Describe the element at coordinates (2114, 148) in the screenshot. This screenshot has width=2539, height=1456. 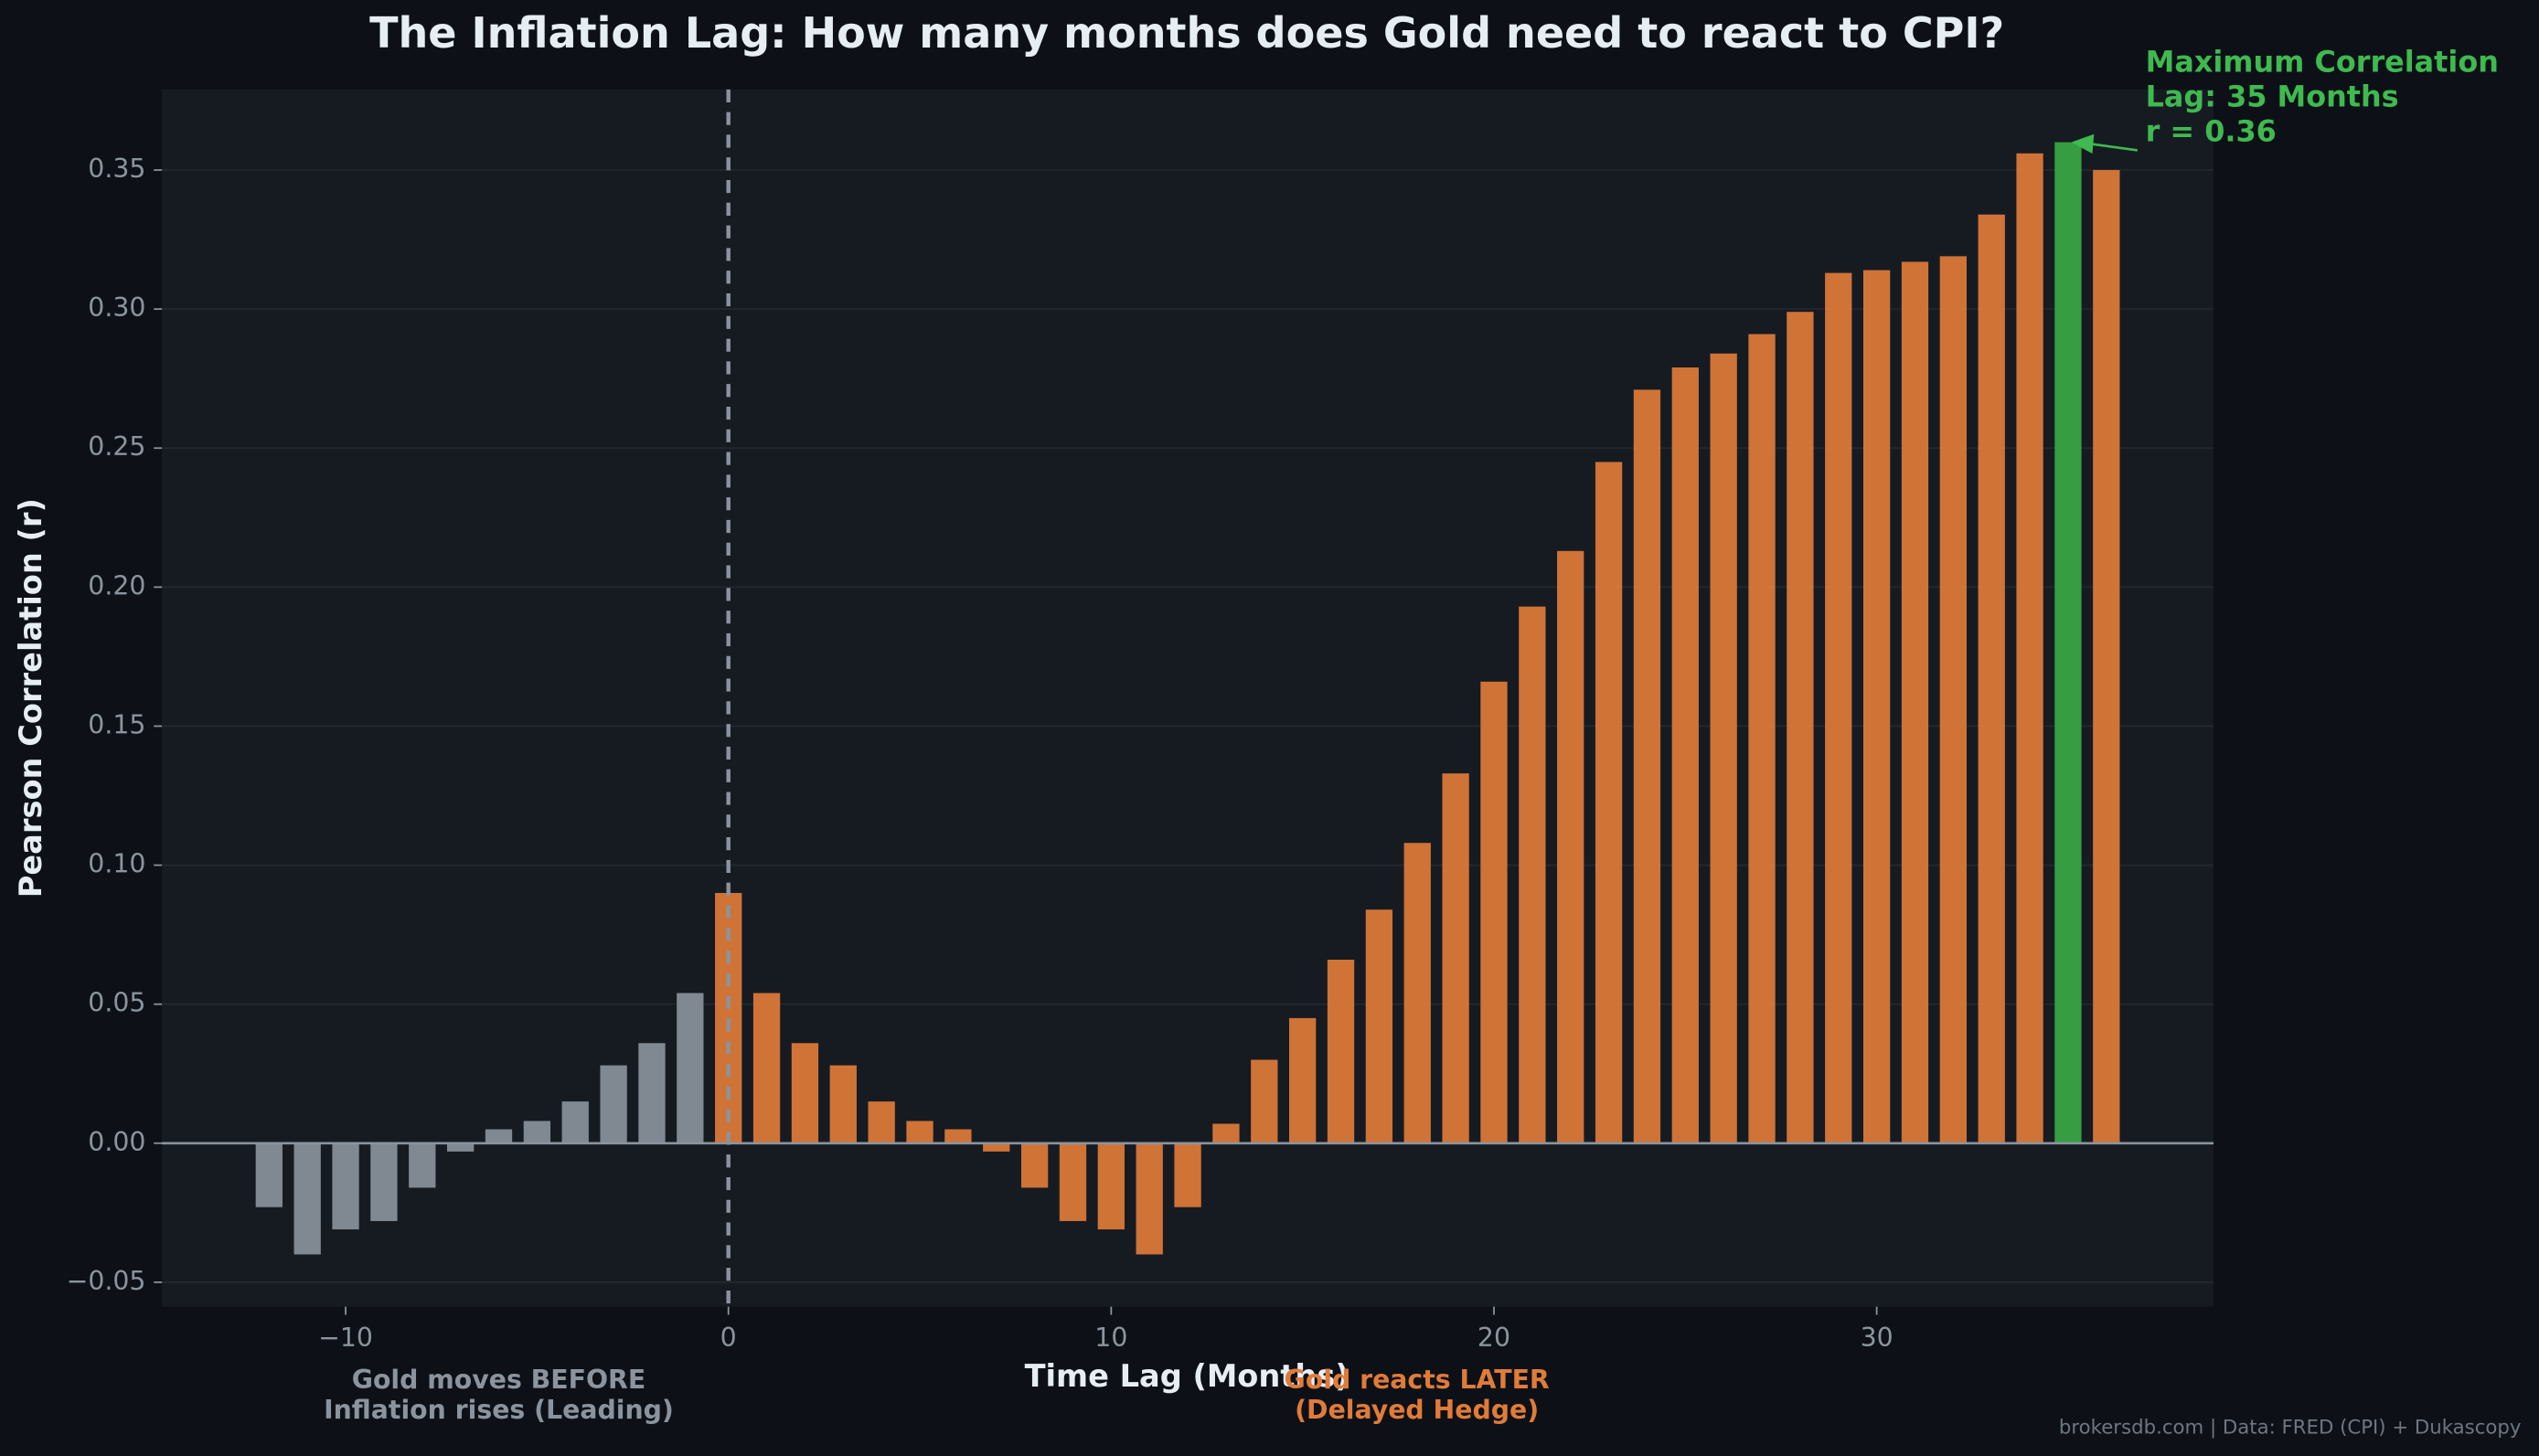
I see `annotation-arrow` at that location.